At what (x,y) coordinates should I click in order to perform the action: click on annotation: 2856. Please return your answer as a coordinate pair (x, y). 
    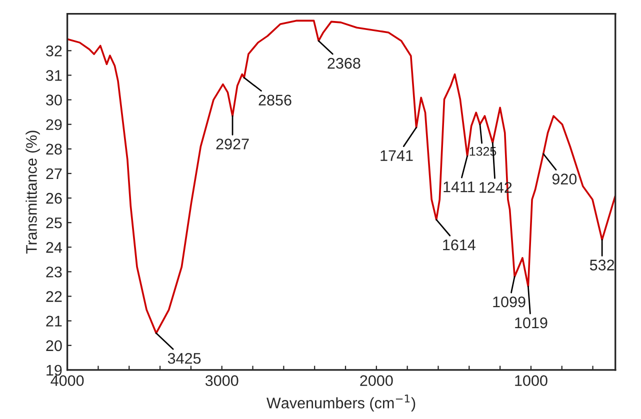
    Looking at the image, I should click on (275, 100).